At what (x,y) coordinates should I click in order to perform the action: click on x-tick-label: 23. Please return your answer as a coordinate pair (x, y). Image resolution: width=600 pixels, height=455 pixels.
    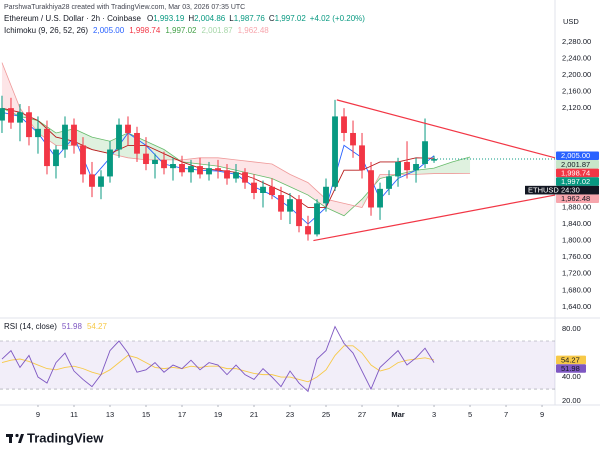
    Looking at the image, I should click on (290, 414).